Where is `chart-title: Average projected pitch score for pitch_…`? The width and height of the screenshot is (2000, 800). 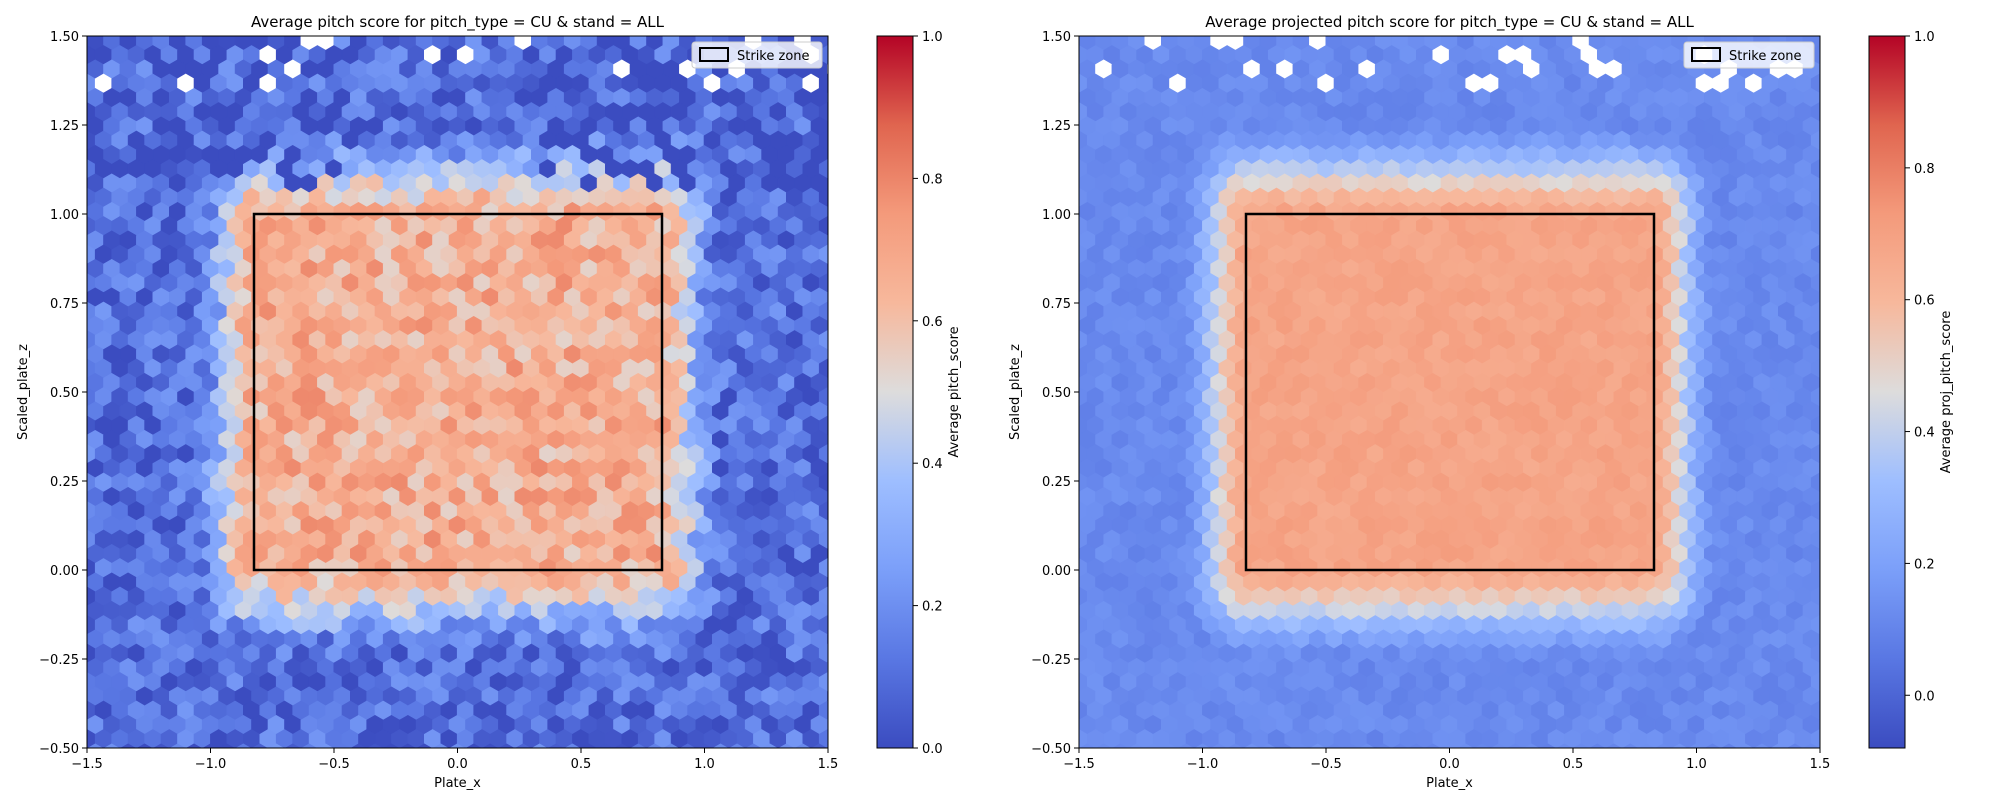 chart-title: Average projected pitch score for pitch_… is located at coordinates (1449, 22).